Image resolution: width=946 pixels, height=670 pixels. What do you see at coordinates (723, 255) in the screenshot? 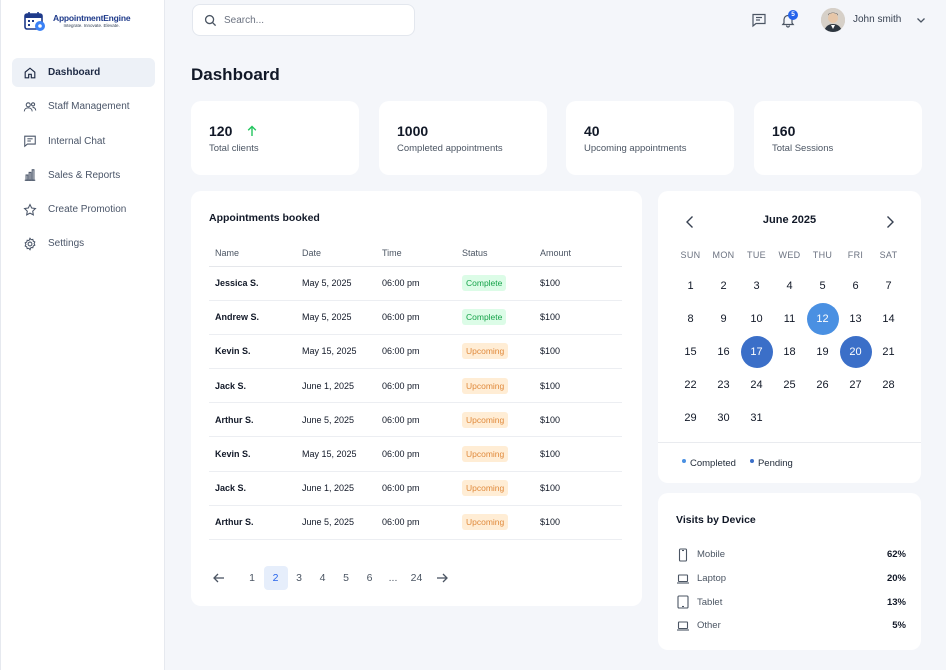
I see `weekday-label: MON` at bounding box center [723, 255].